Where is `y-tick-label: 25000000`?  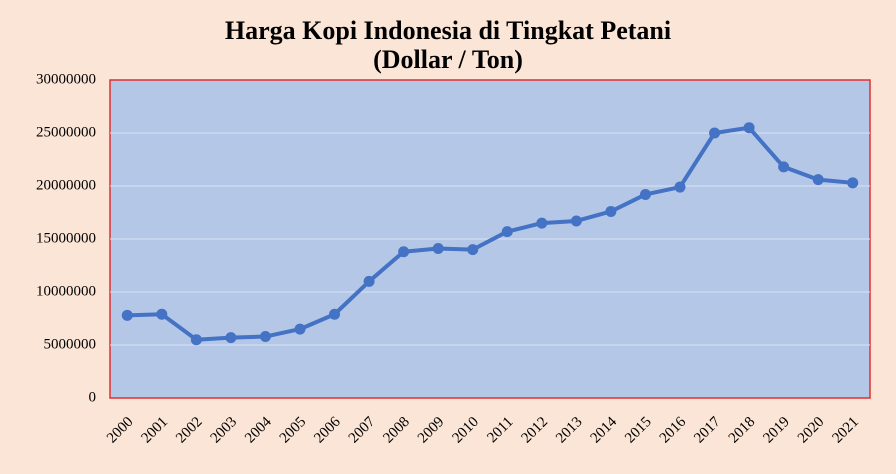 y-tick-label: 25000000 is located at coordinates (66, 132).